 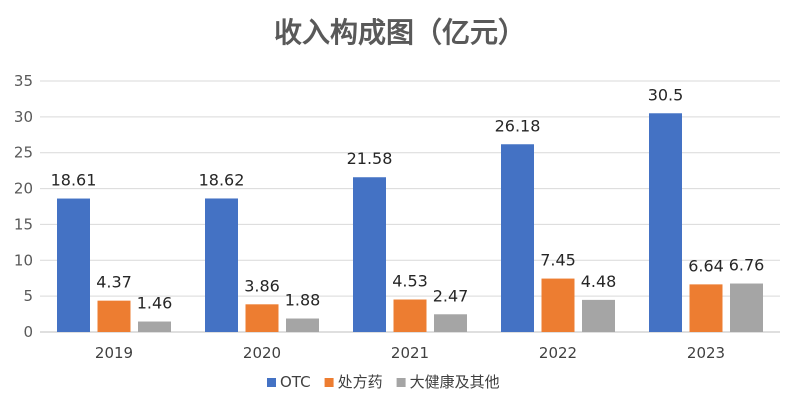 What do you see at coordinates (28, 296) in the screenshot?
I see `y-tick-label: 5` at bounding box center [28, 296].